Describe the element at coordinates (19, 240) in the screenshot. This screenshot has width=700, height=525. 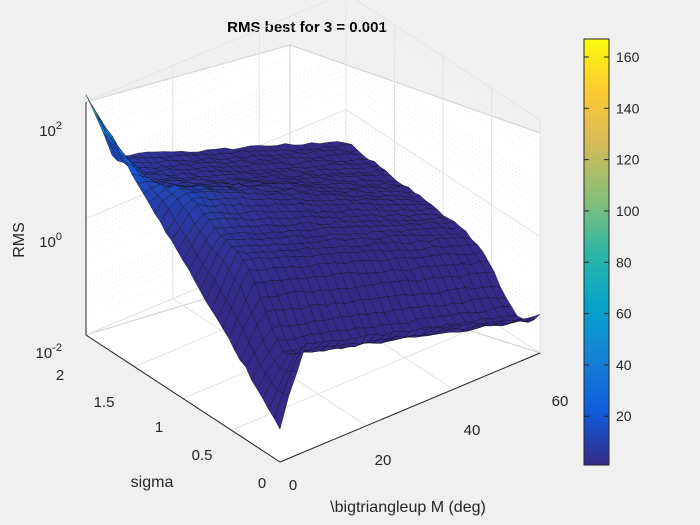
I see `z-axis-label: RMS` at that location.